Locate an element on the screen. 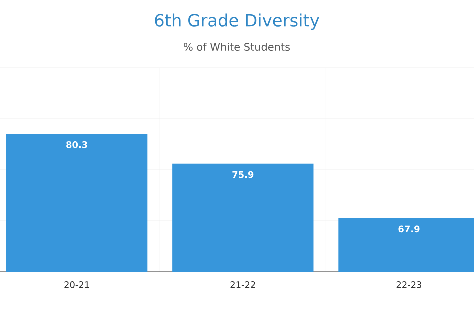  x-tick-label: 22-23 is located at coordinates (409, 285).